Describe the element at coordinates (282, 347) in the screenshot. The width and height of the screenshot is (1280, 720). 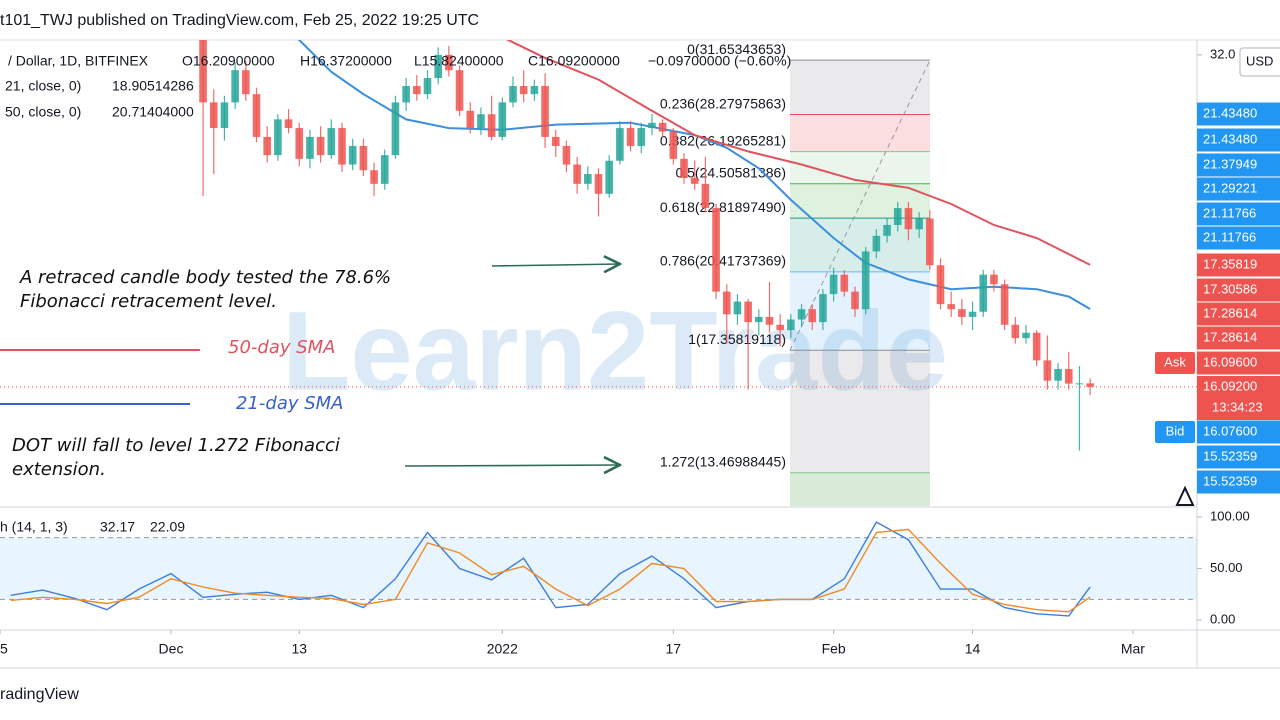
I see `annotation: 50-day SMA` at that location.